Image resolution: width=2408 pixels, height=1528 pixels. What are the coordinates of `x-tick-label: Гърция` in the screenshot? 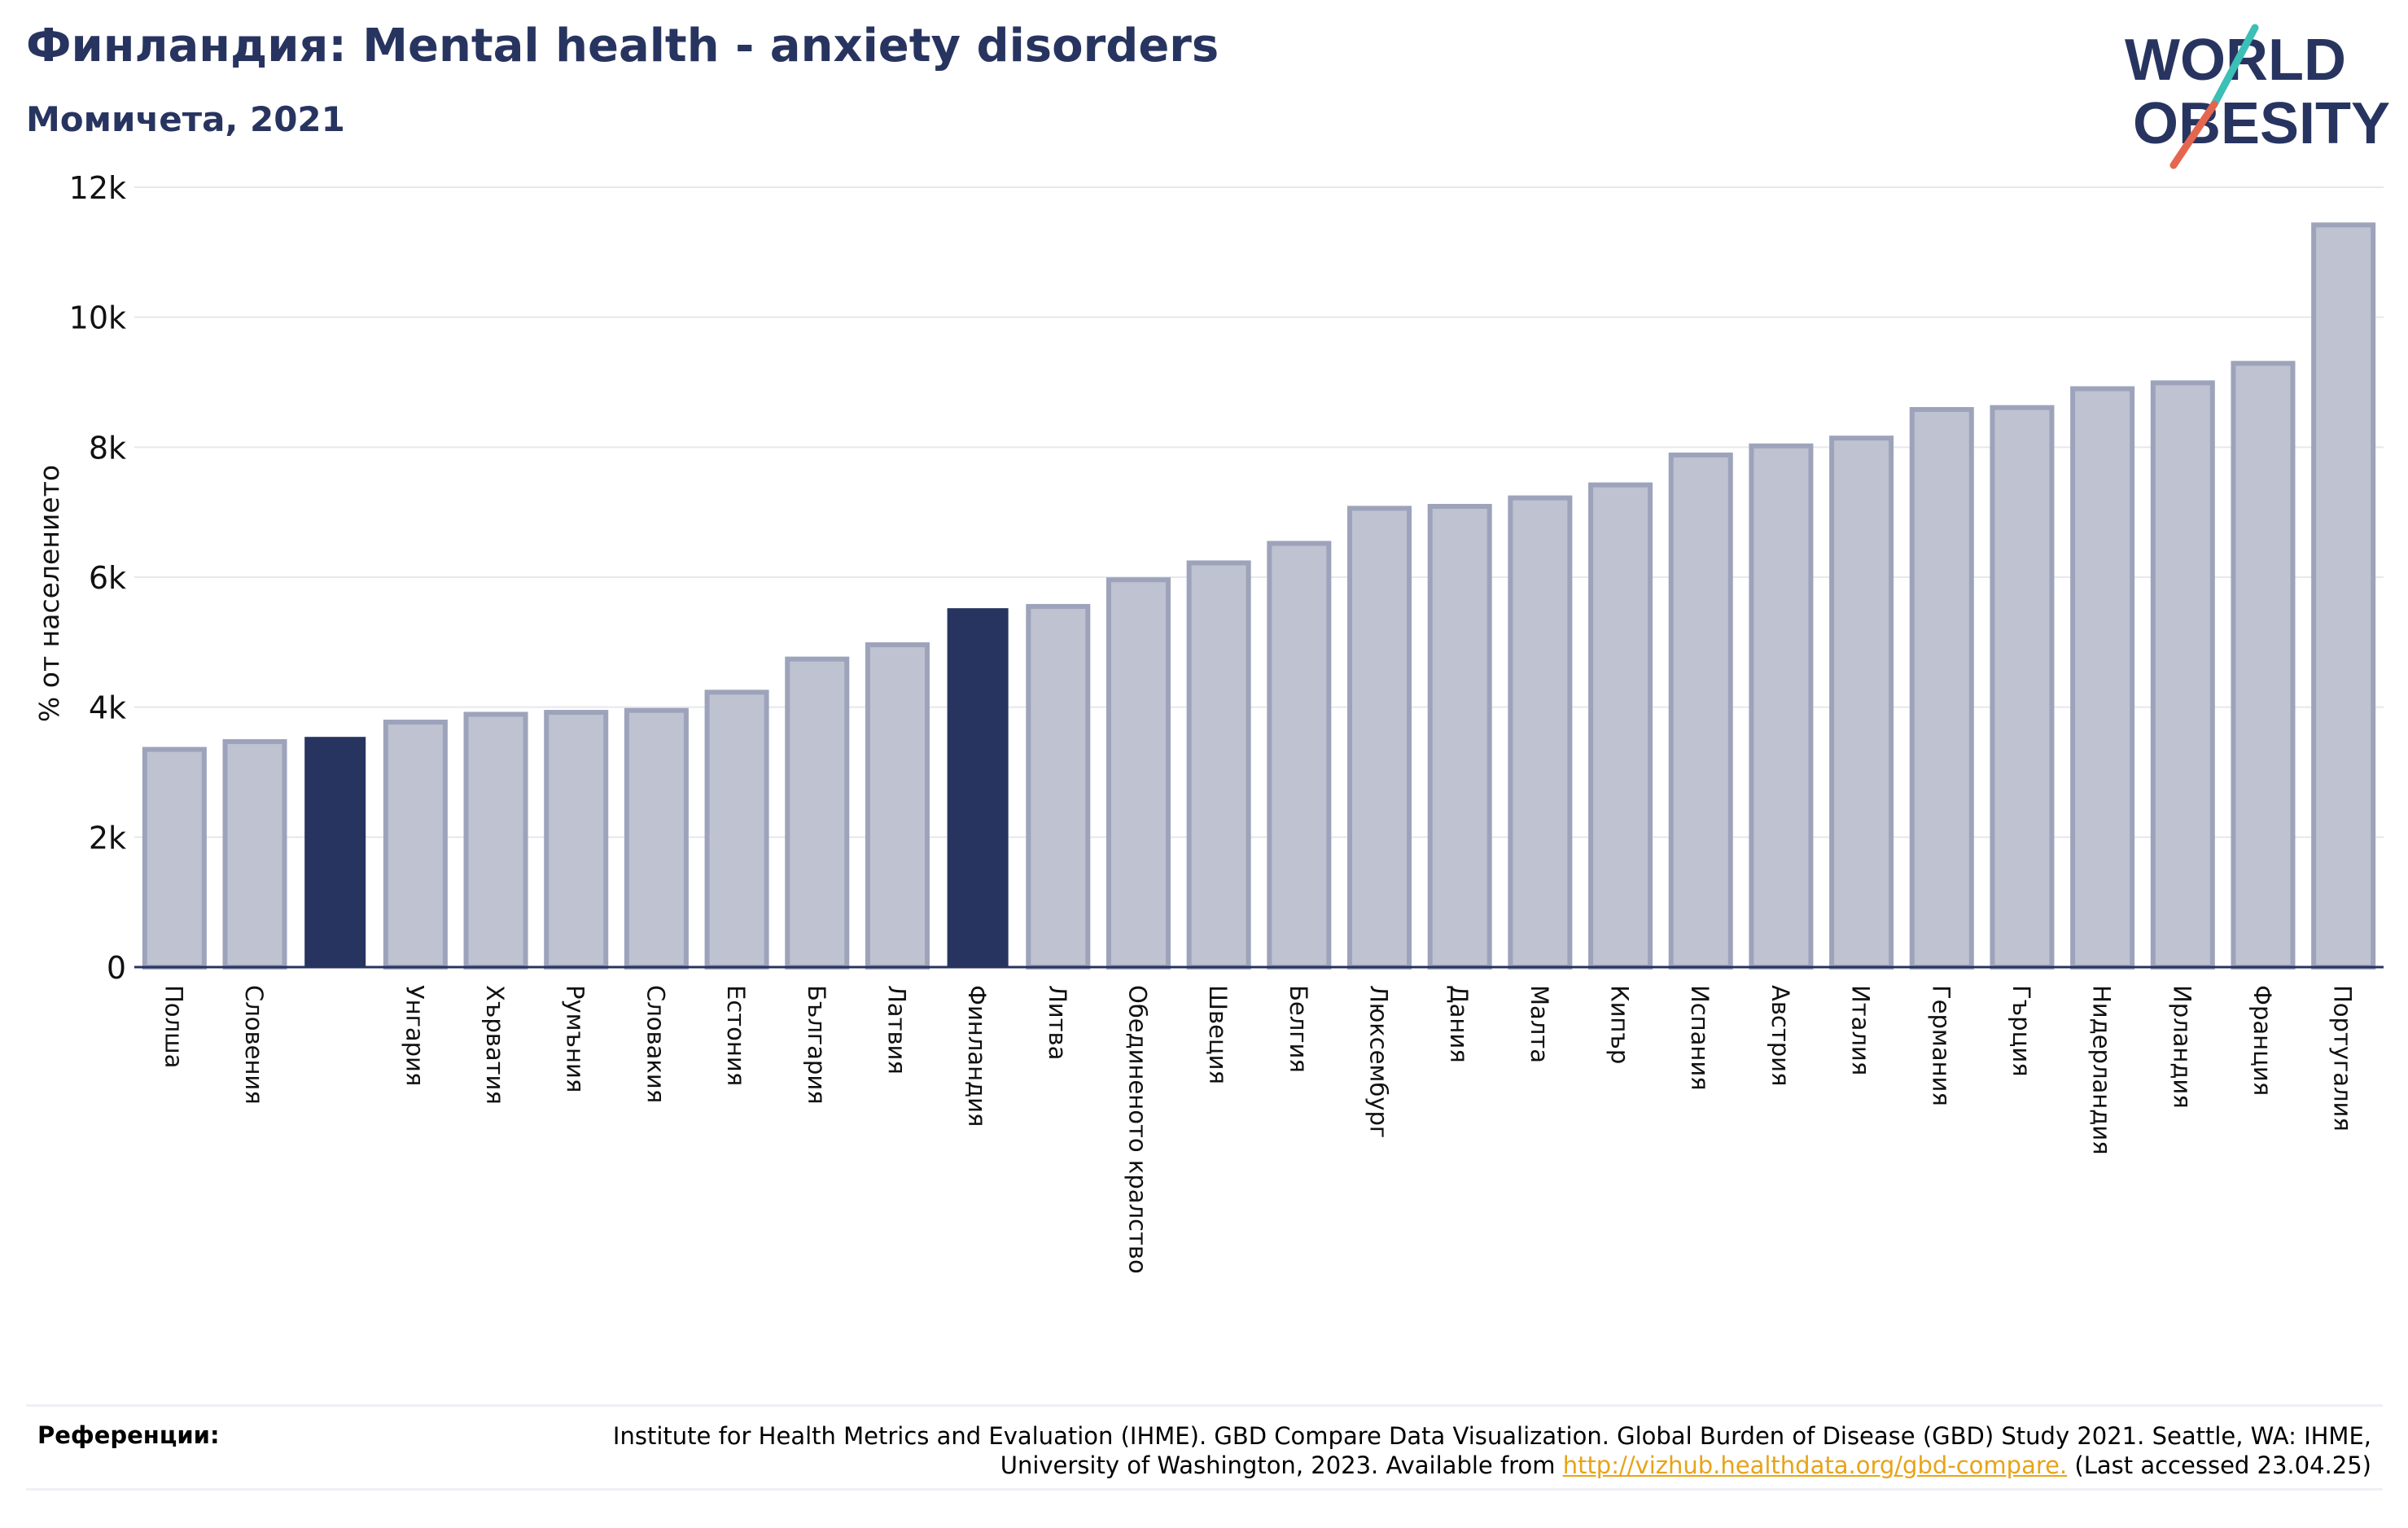 It's located at (2021, 1031).